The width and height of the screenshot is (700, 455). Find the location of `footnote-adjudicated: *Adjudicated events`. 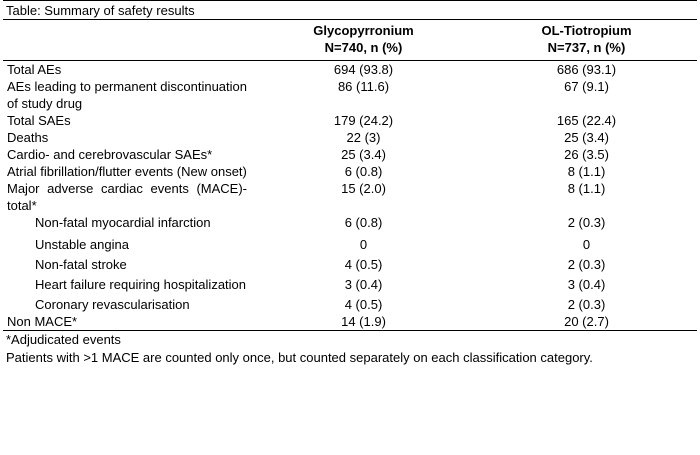

footnote-adjudicated: *Adjudicated events is located at coordinates (63, 339).